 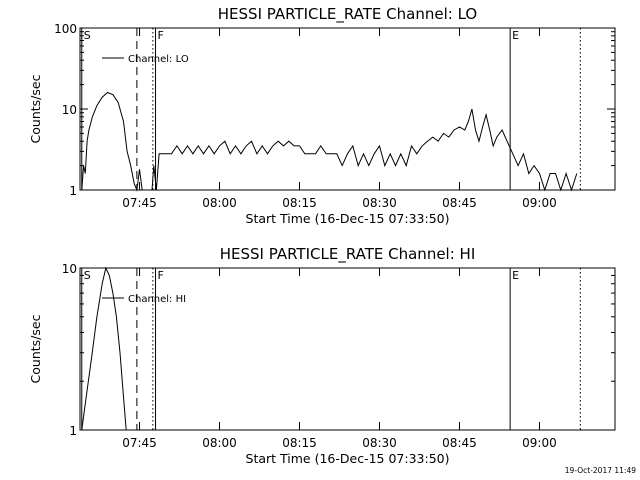 I want to click on chart-title: HESSI PARTICLE_RATE Channel: HI, so click(x=348, y=254).